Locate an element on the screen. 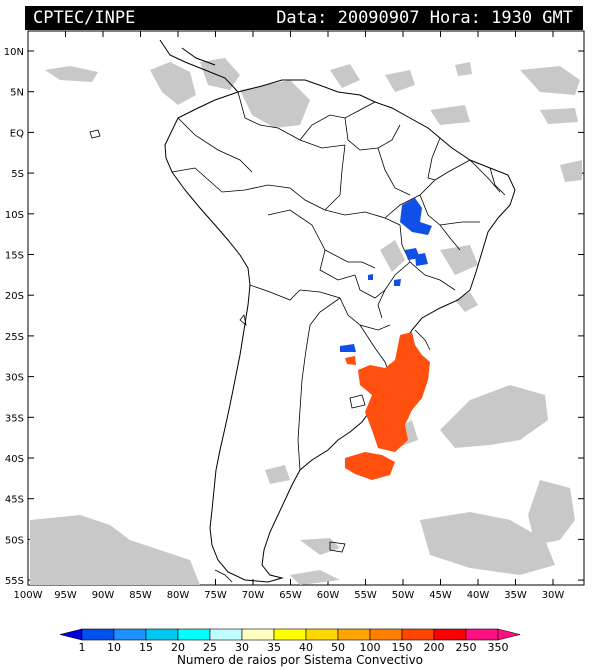  legend-labels: 1 10 15 20 25 30 35 40 50 100 150 200 250 350 is located at coordinates (294, 647).